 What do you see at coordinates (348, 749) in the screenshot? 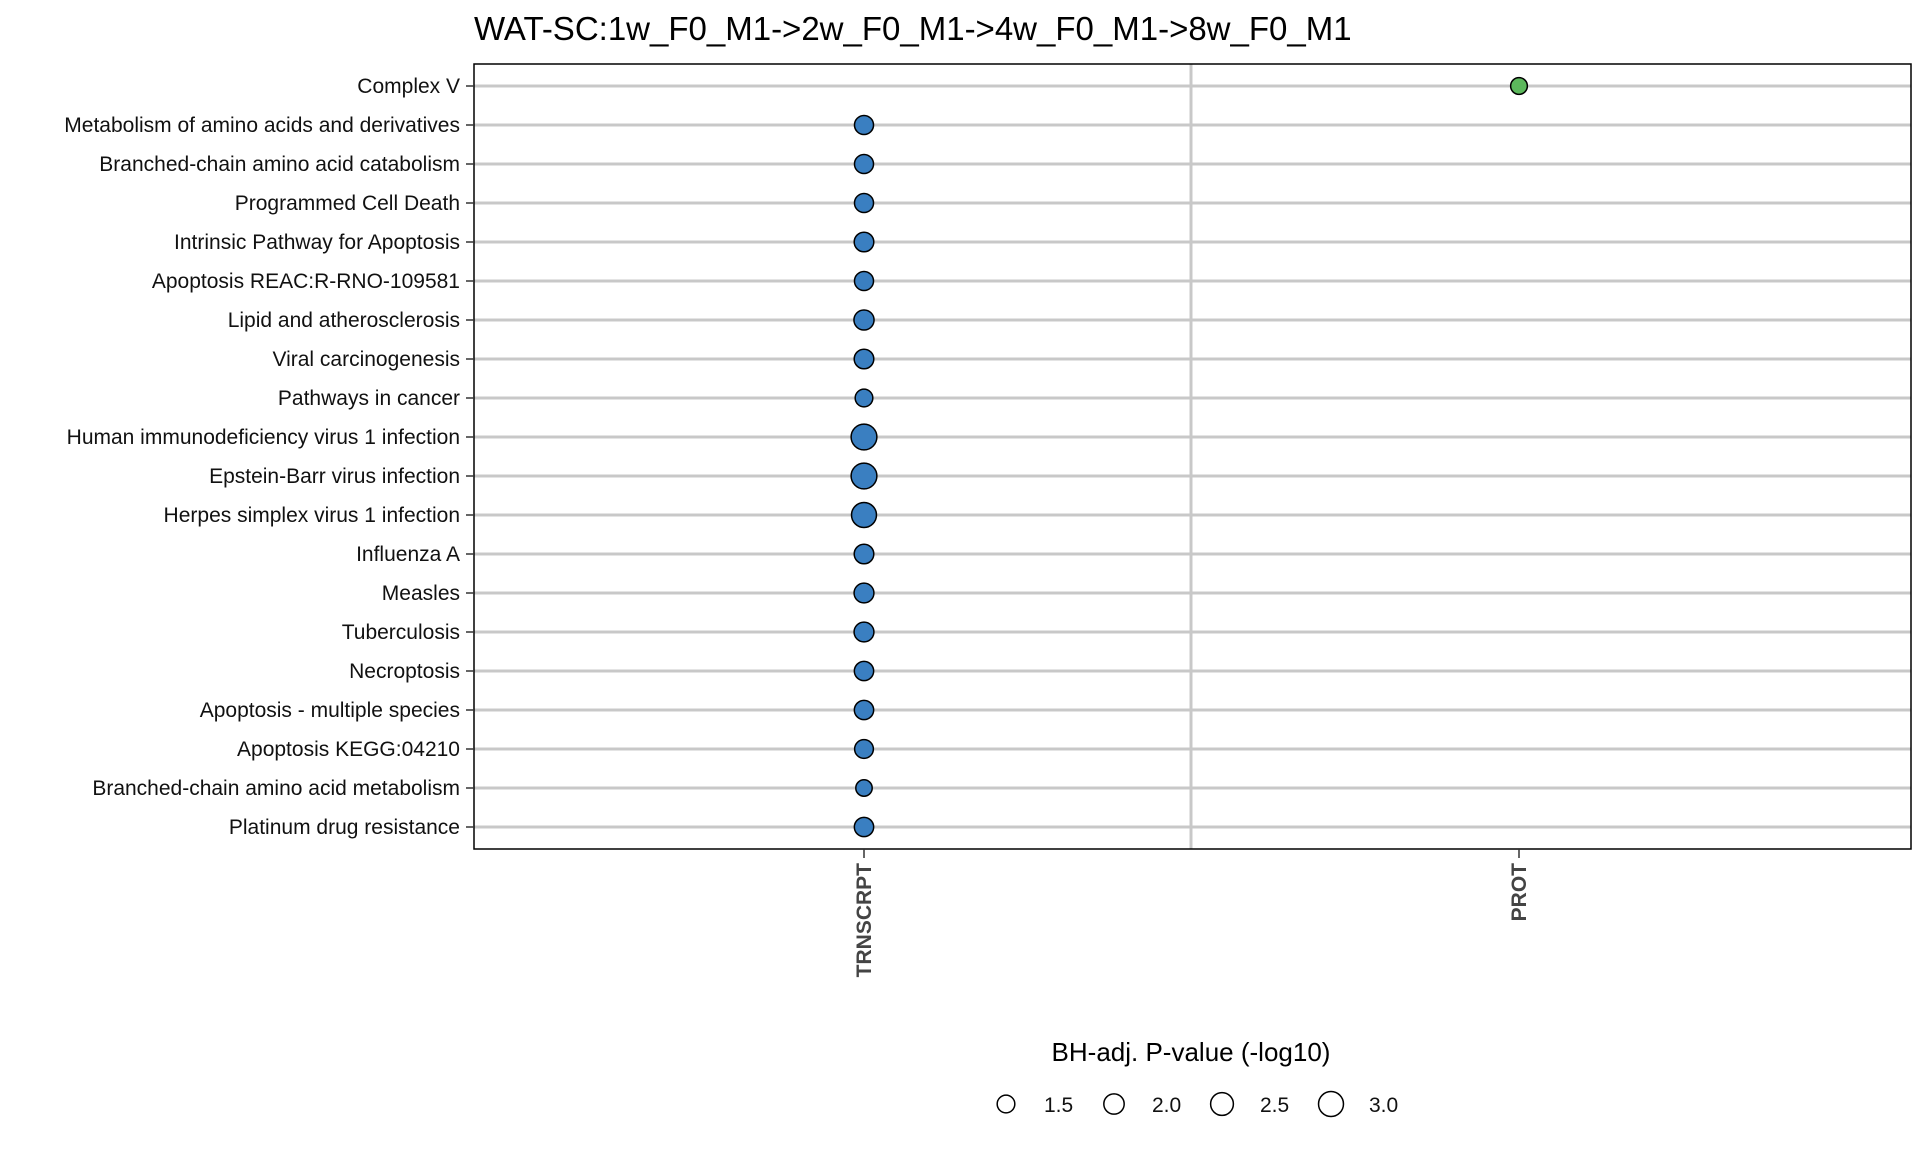
I see `y-tick-label: Apoptosis KEGG:04210` at bounding box center [348, 749].